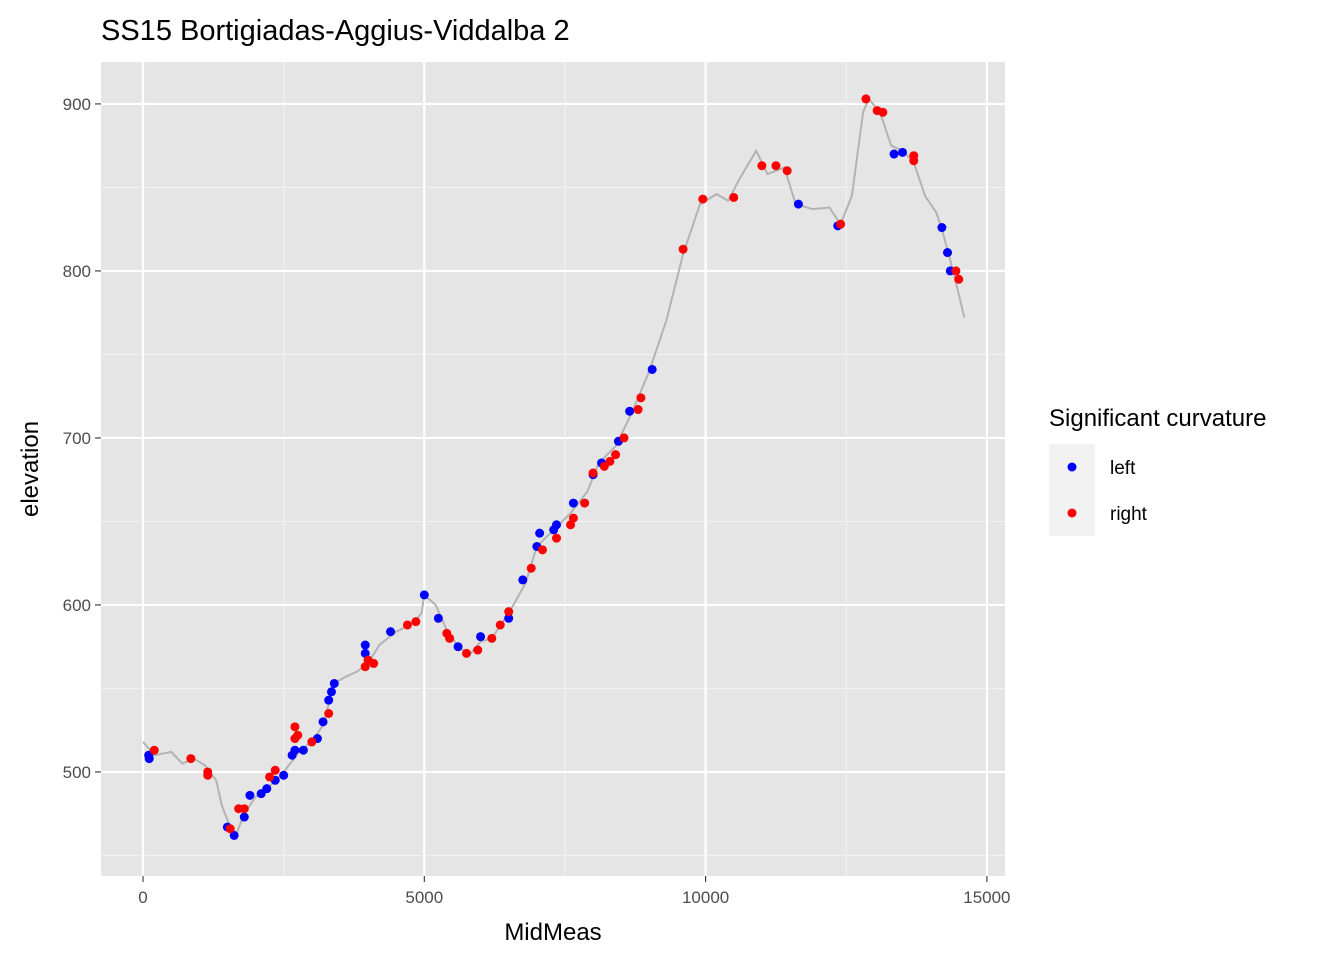  What do you see at coordinates (1129, 514) in the screenshot?
I see `legend-label: right` at bounding box center [1129, 514].